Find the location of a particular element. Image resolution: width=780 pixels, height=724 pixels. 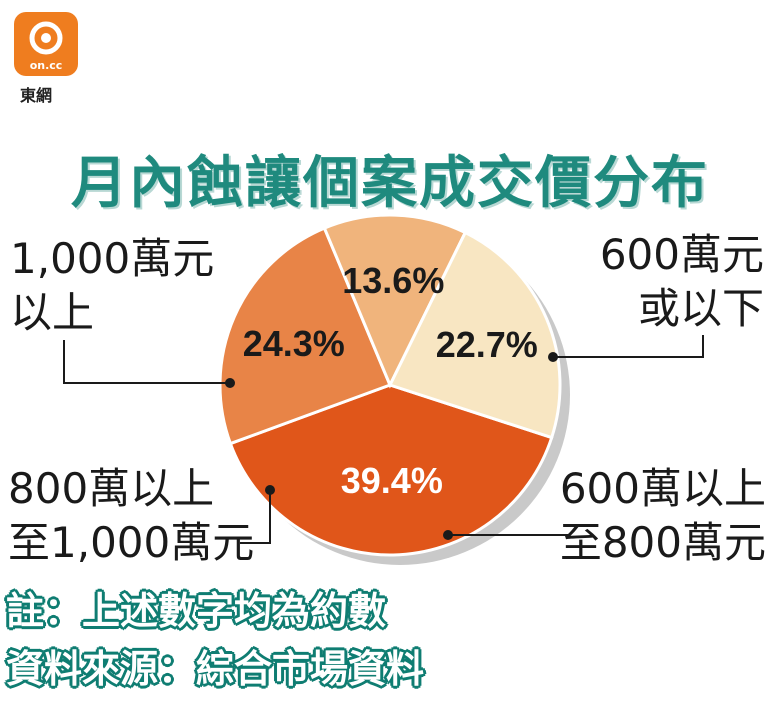

label-600-to-800-line1: 600萬以上 is located at coordinates (662, 488).